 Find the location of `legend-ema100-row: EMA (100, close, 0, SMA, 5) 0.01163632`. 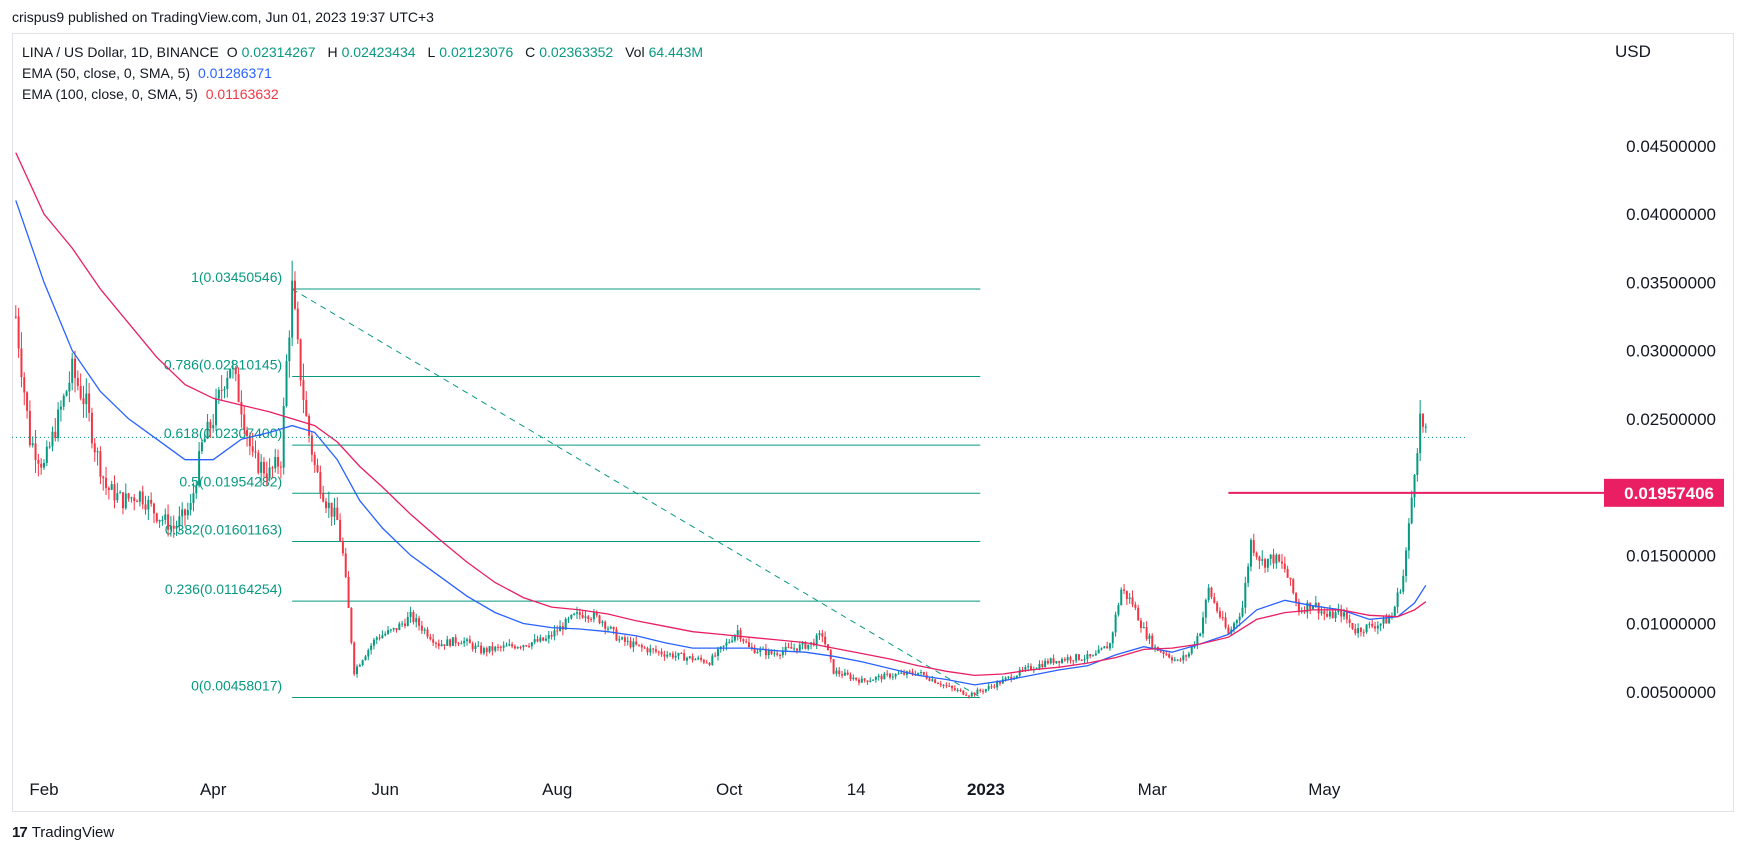

legend-ema100-row: EMA (100, close, 0, SMA, 5) 0.01163632 is located at coordinates (366, 94).